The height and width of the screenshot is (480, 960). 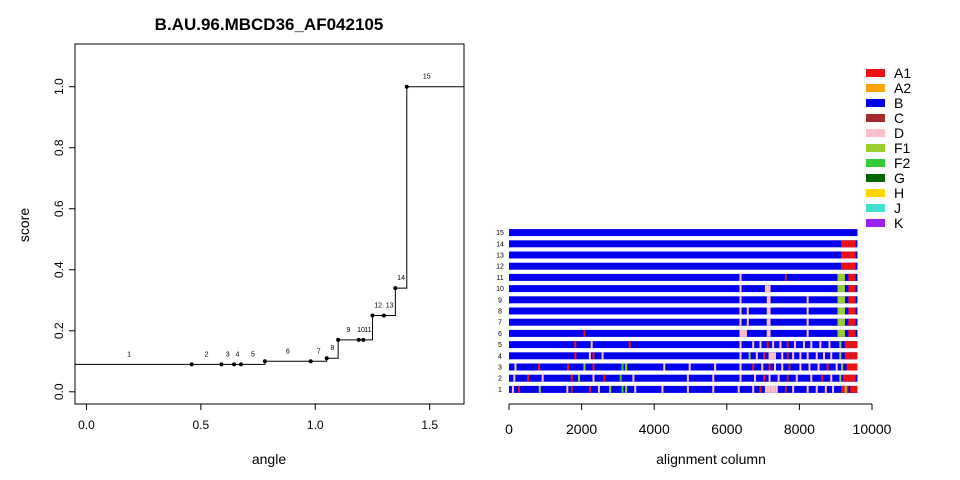 What do you see at coordinates (898, 103) in the screenshot?
I see `legend-label: B` at bounding box center [898, 103].